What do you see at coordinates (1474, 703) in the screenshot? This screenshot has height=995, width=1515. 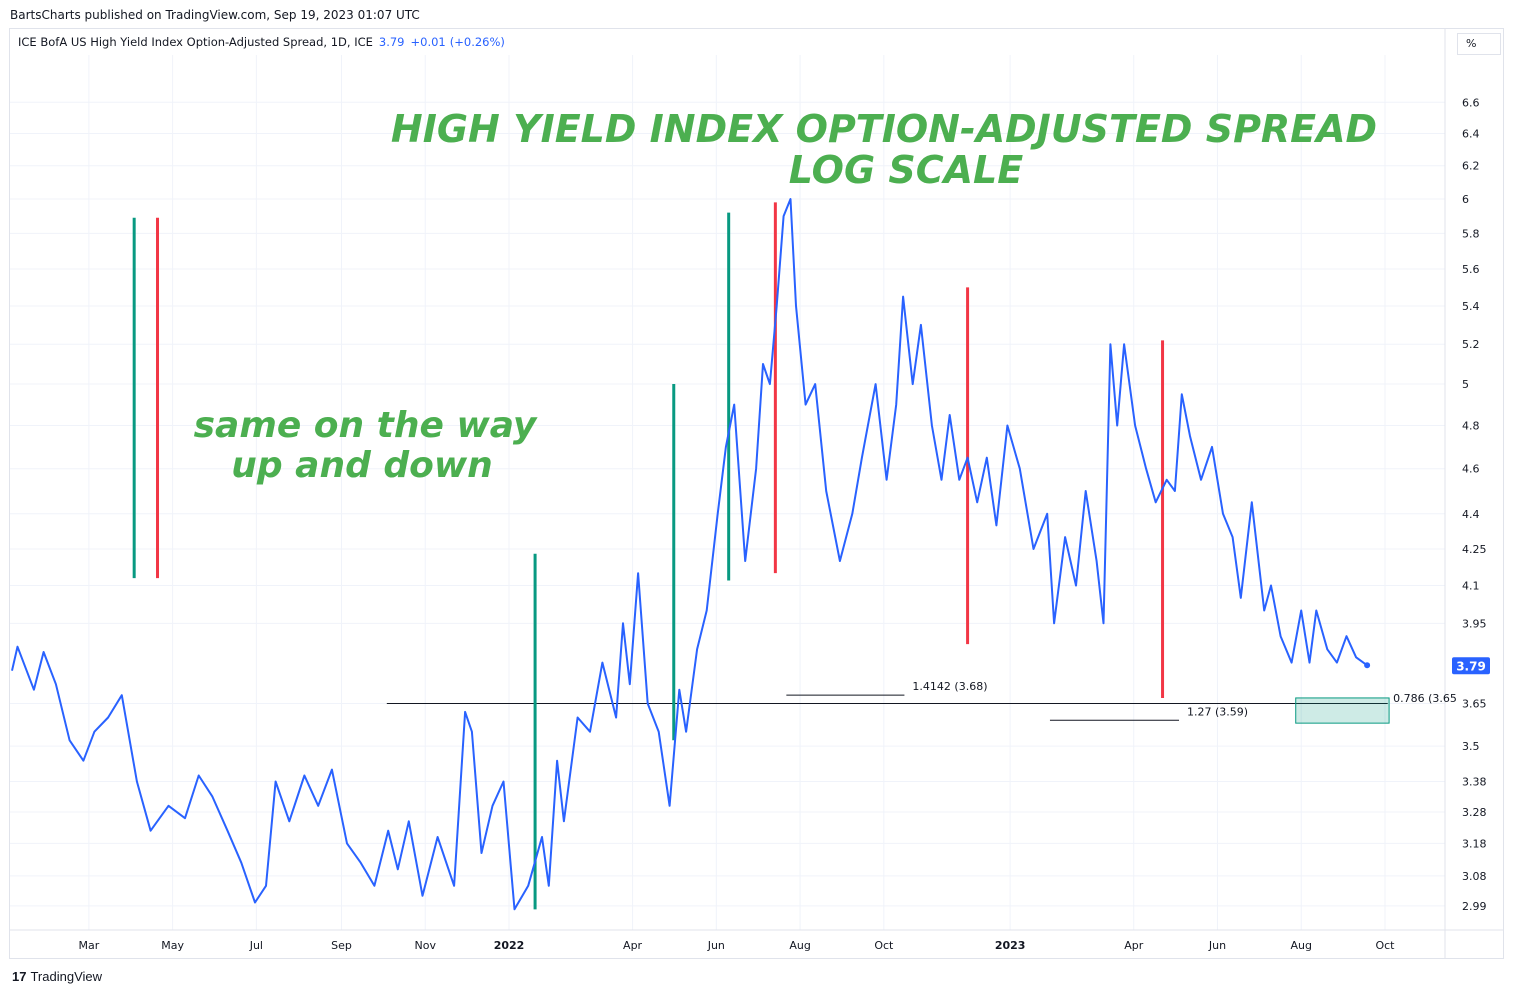 I see `y-tick-label: 3.65` at bounding box center [1474, 703].